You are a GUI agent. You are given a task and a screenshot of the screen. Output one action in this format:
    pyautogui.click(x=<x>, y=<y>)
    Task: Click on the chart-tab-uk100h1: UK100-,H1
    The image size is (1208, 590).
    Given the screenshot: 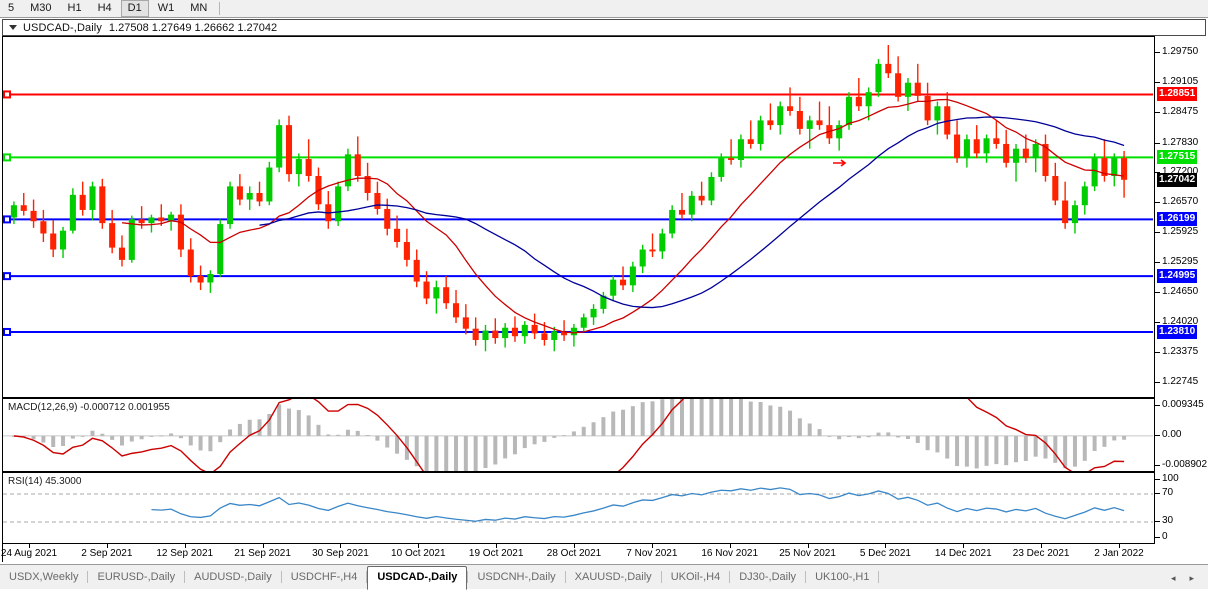 What is the action you would take?
    pyautogui.click(x=842, y=577)
    